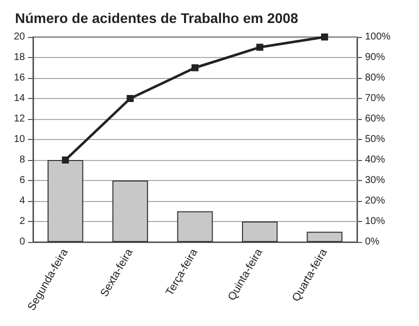 The height and width of the screenshot is (326, 419). I want to click on y-tick-label: 8, so click(22, 160).